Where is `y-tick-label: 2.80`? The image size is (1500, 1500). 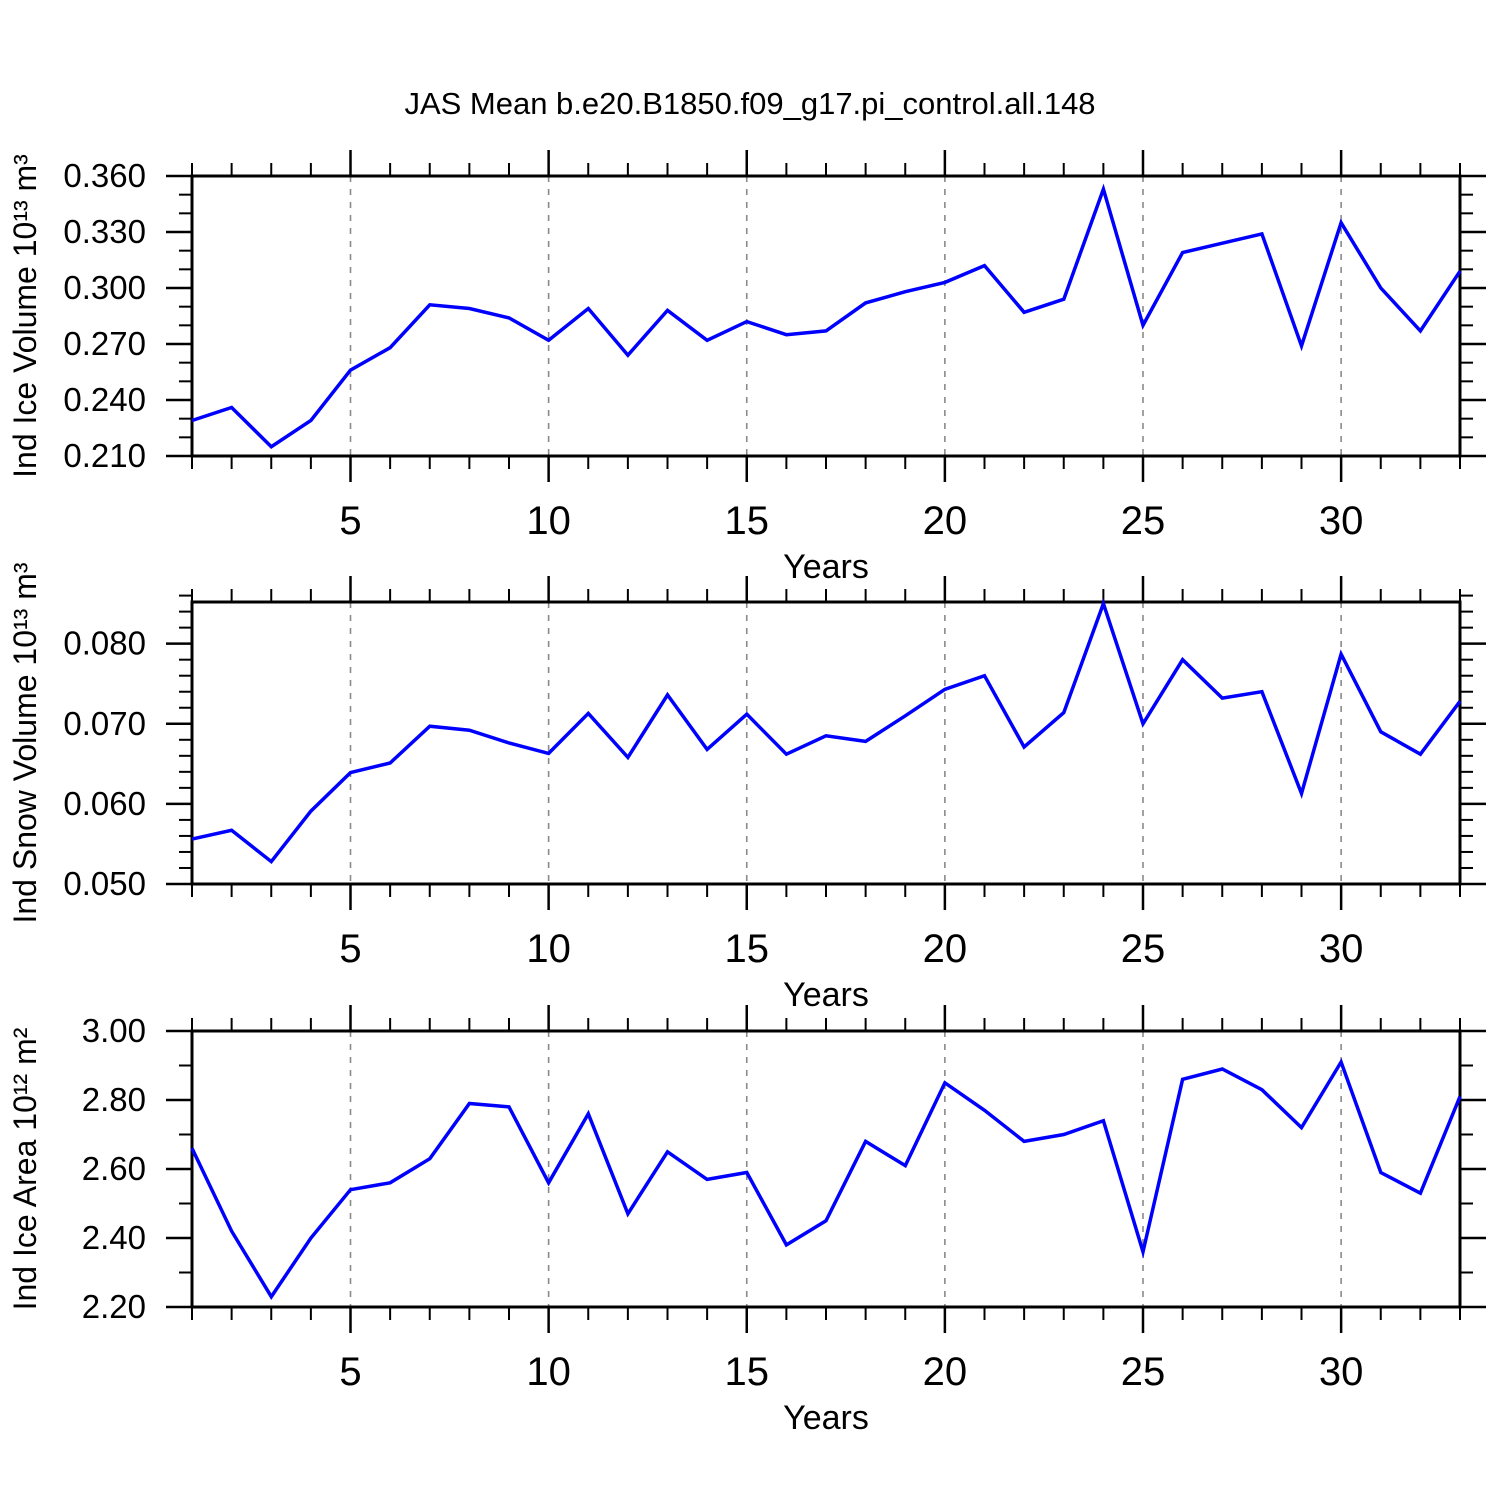 y-tick-label: 2.80 is located at coordinates (114, 1099).